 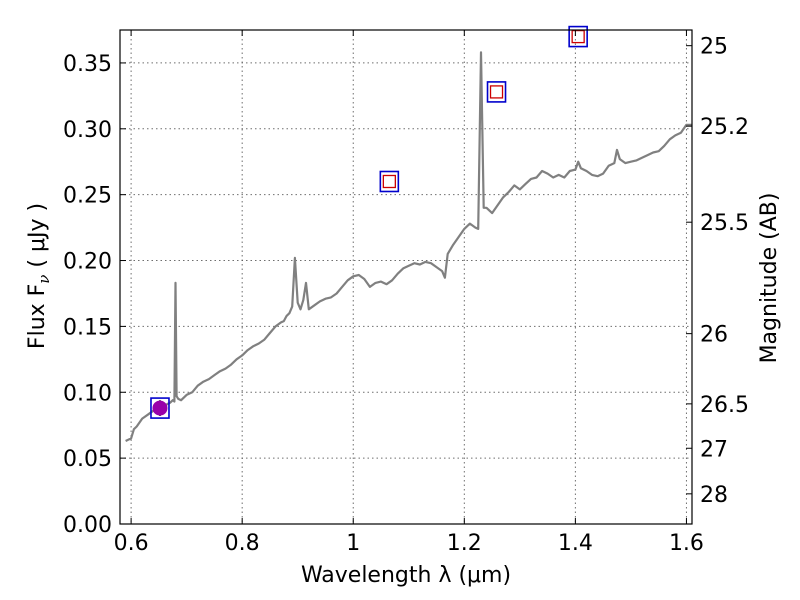 I want to click on y-tick-label: 0.25, so click(x=87, y=196).